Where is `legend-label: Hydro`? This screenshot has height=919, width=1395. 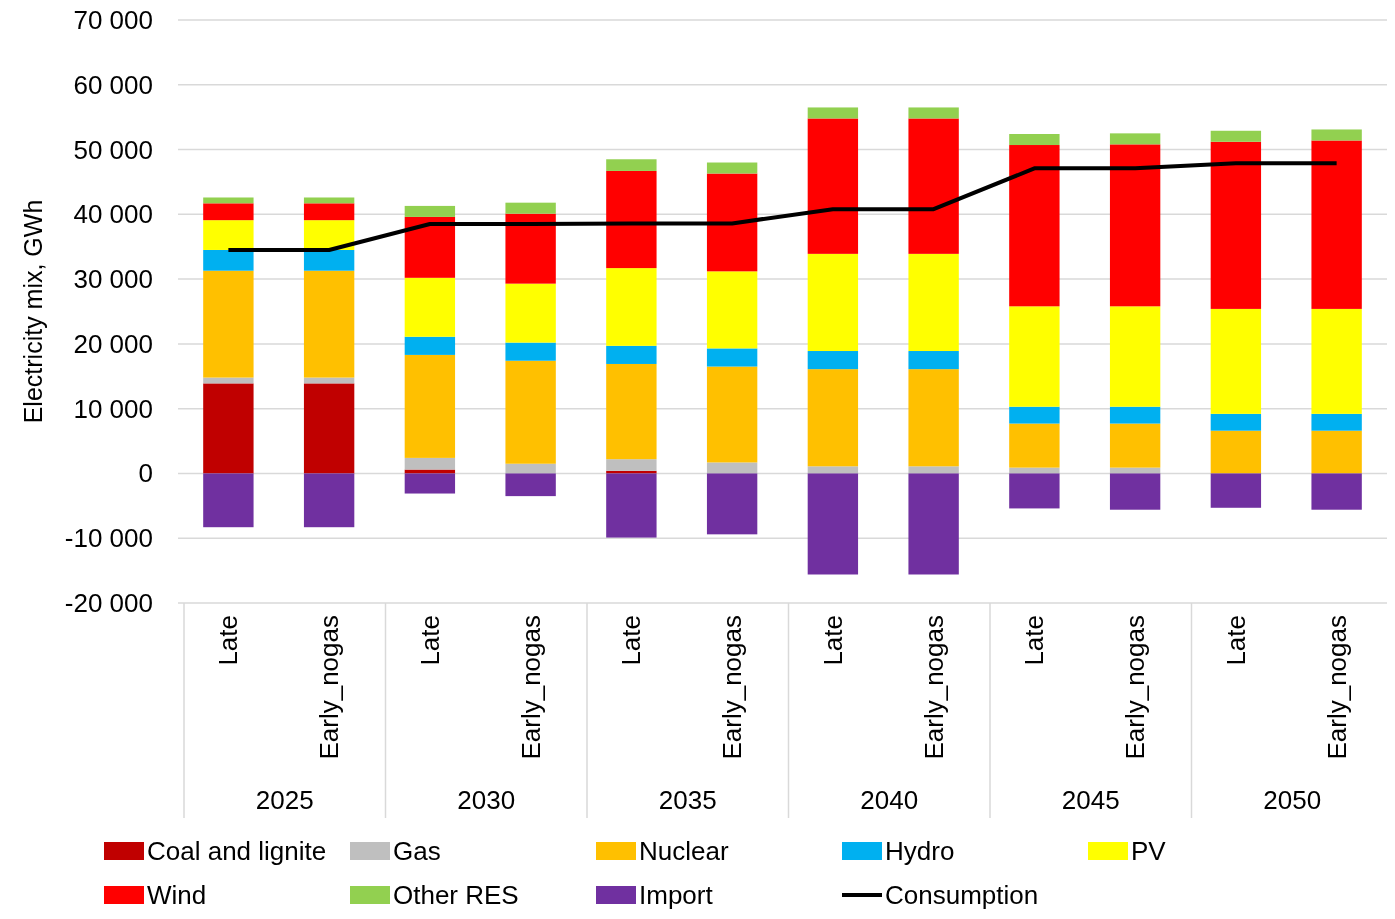
legend-label: Hydro is located at coordinates (920, 851).